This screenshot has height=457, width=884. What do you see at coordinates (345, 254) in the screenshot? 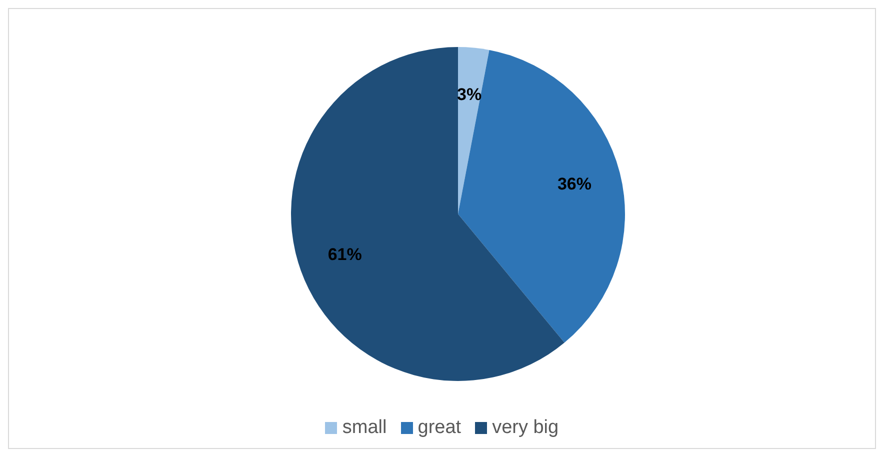
I see `data-label: 61%` at bounding box center [345, 254].